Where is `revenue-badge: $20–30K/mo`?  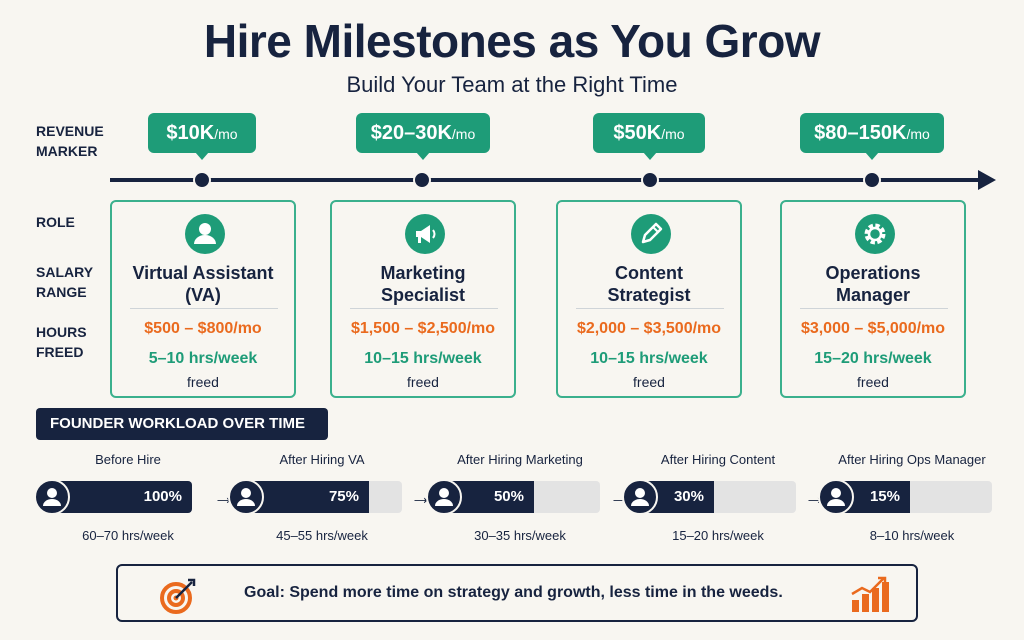
revenue-badge: $20–30K/mo is located at coordinates (423, 133).